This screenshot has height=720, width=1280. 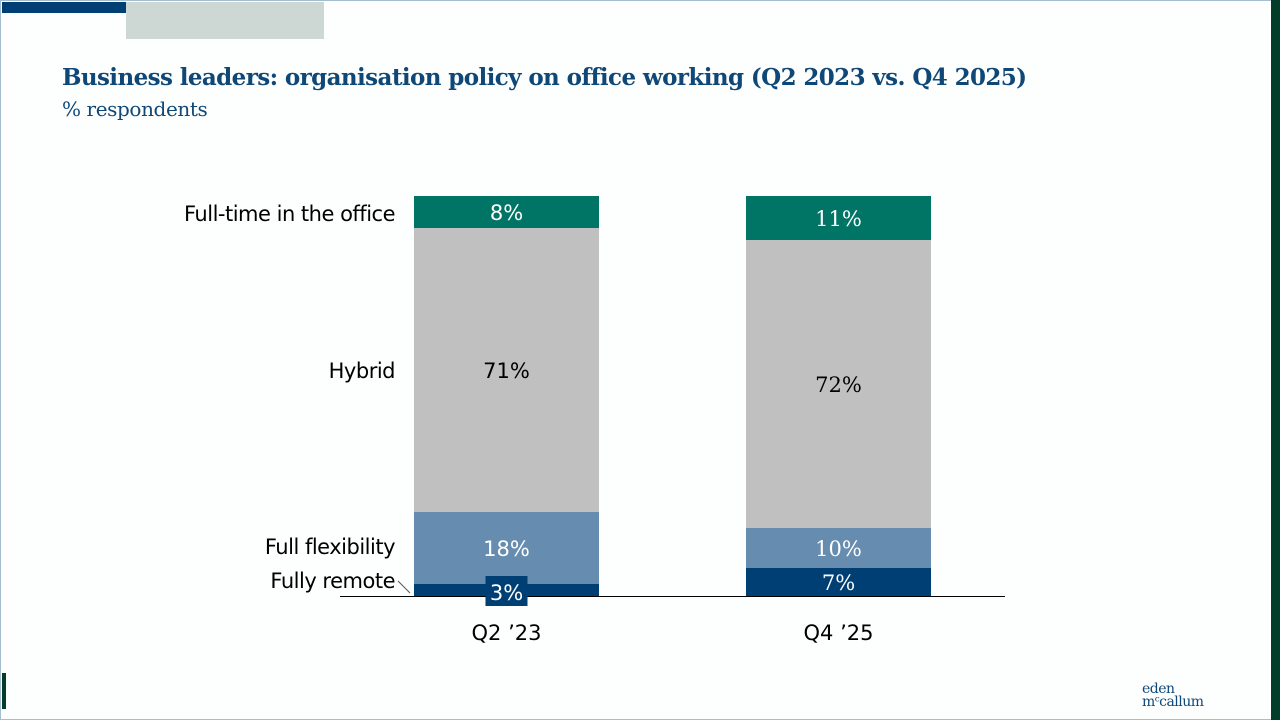 What do you see at coordinates (289, 214) in the screenshot?
I see `legend-label-full-time-office: Full-time in the office` at bounding box center [289, 214].